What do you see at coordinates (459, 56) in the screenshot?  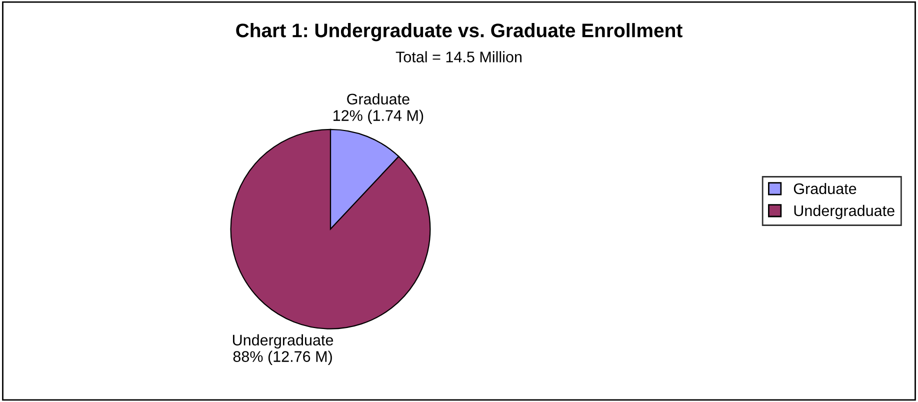 I see `chart-subtitle: Total = 14.5 Million` at bounding box center [459, 56].